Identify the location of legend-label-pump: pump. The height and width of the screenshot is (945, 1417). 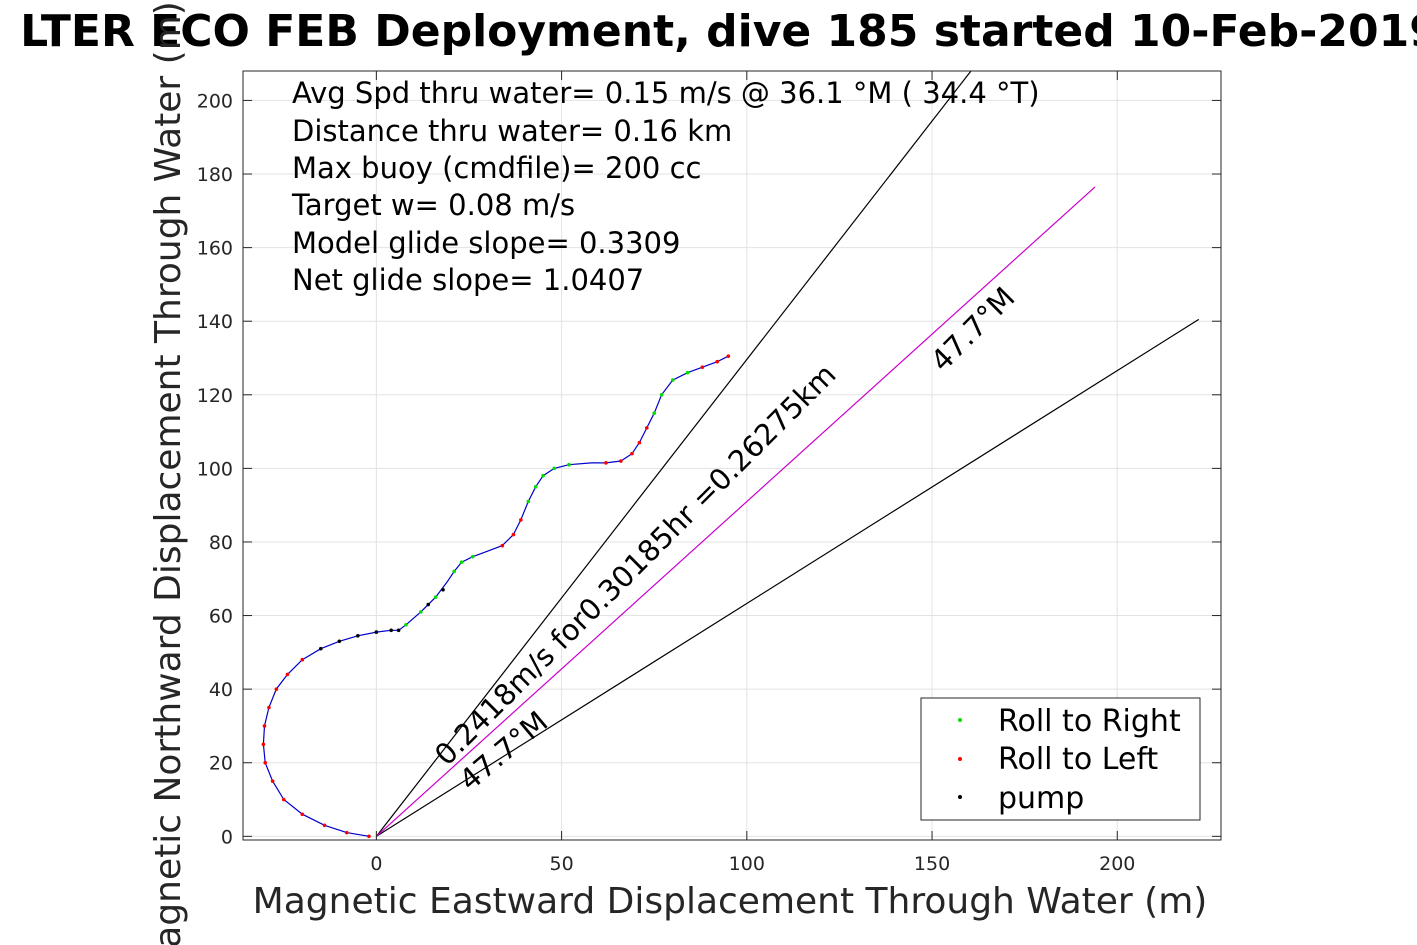
(1041, 798).